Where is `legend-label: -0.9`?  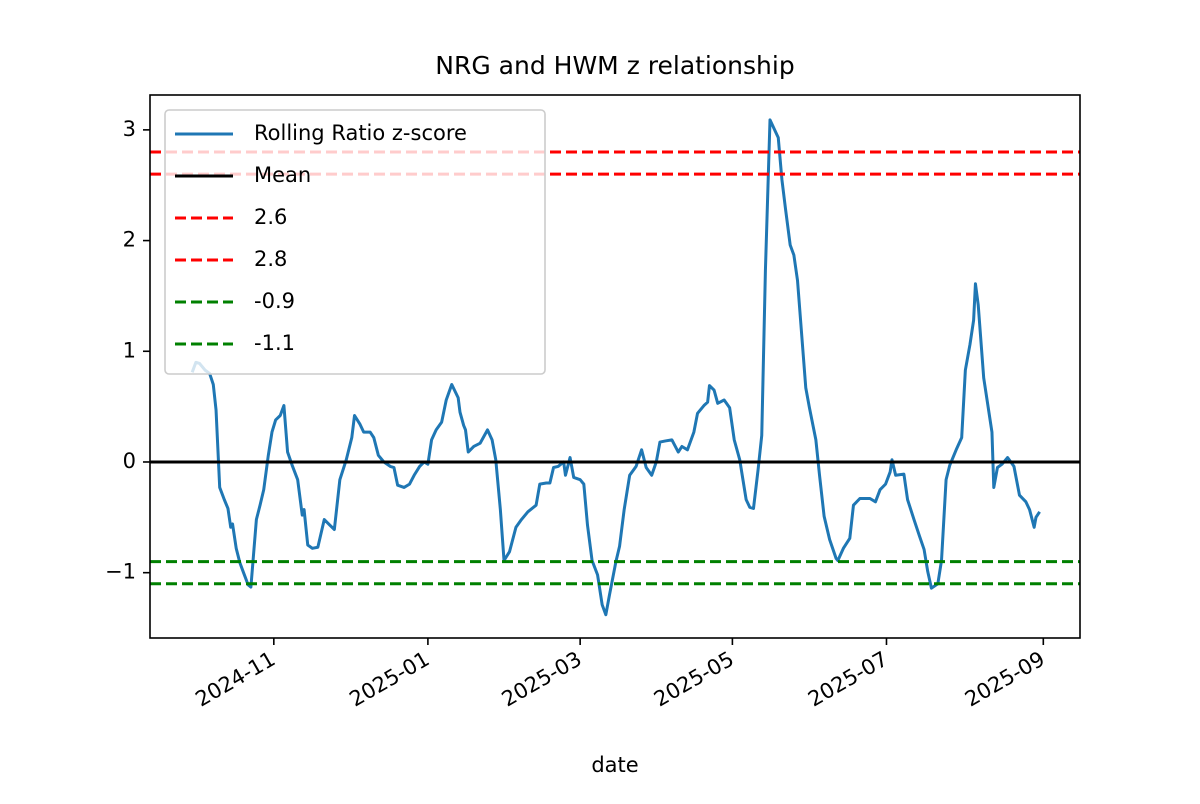
legend-label: -0.9 is located at coordinates (274, 301).